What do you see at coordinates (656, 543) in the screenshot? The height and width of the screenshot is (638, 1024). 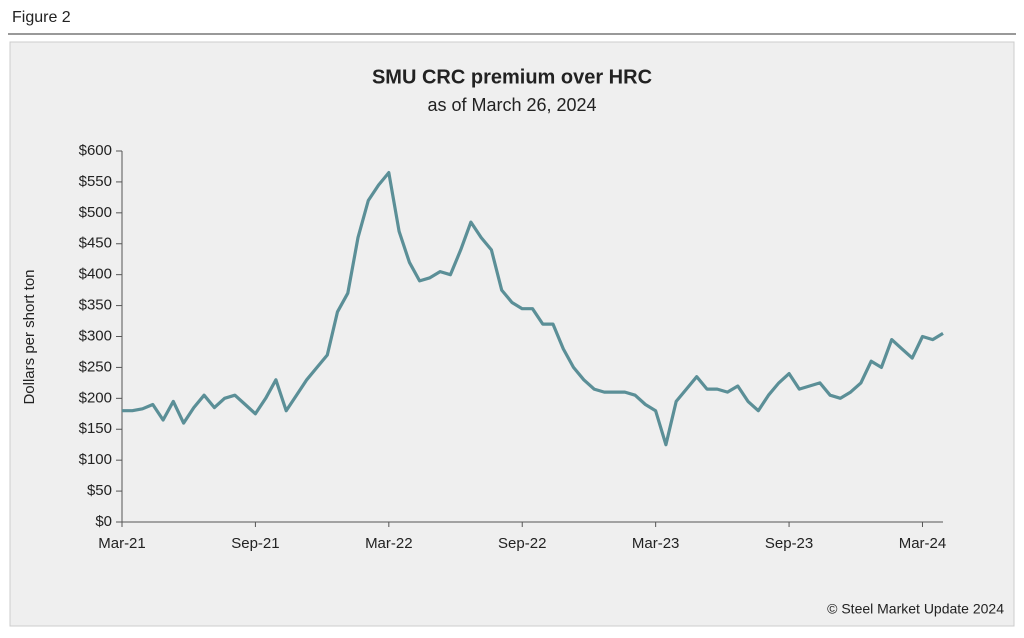 I see `x-tick-label: Mar-23` at bounding box center [656, 543].